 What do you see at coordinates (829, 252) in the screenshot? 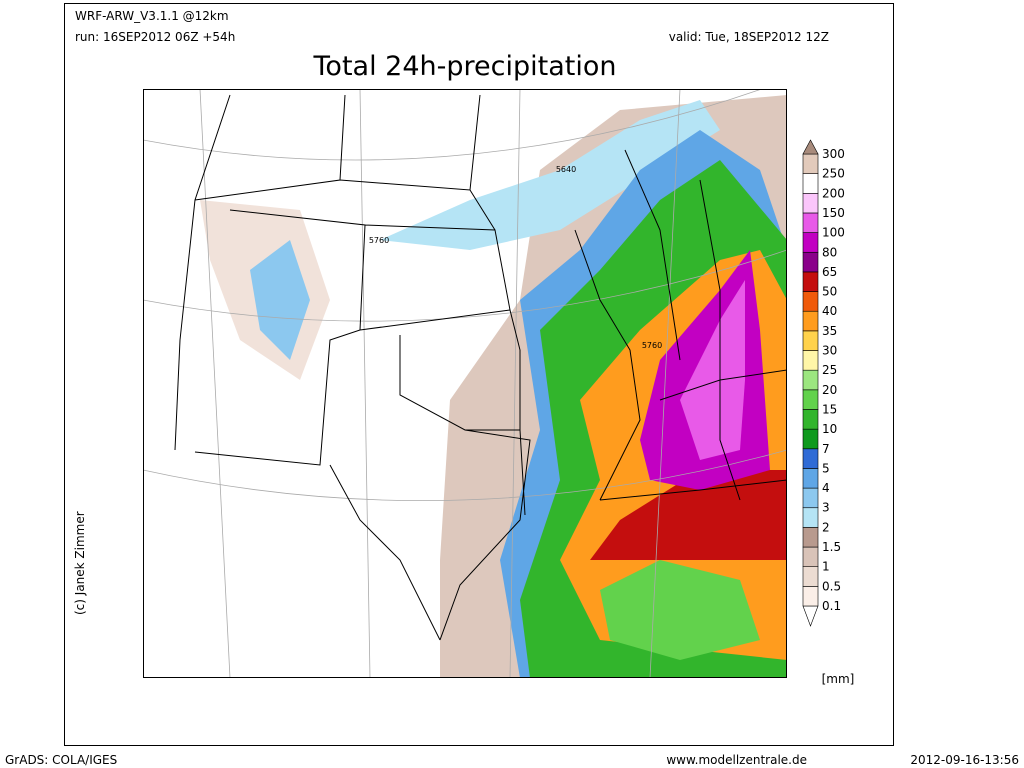
I see `legend-label: 80` at bounding box center [829, 252].